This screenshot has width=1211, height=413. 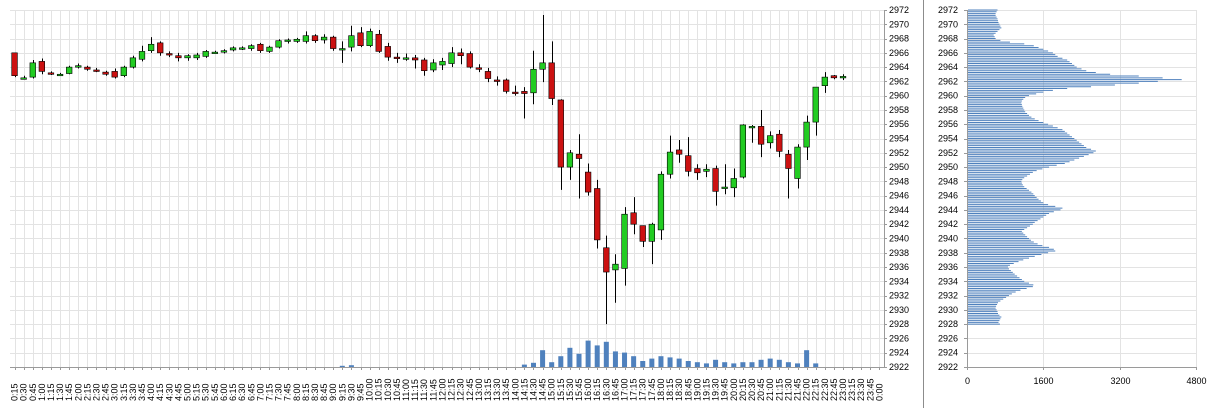 What do you see at coordinates (948, 367) in the screenshot?
I see `profile-price-label: 2922` at bounding box center [948, 367].